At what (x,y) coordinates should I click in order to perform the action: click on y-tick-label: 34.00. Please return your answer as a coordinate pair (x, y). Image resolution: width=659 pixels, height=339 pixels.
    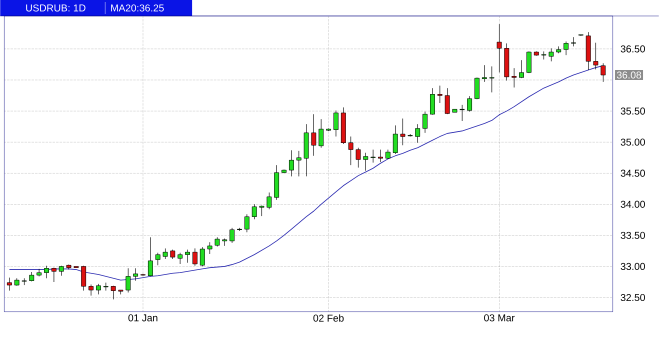
    Looking at the image, I should click on (632, 204).